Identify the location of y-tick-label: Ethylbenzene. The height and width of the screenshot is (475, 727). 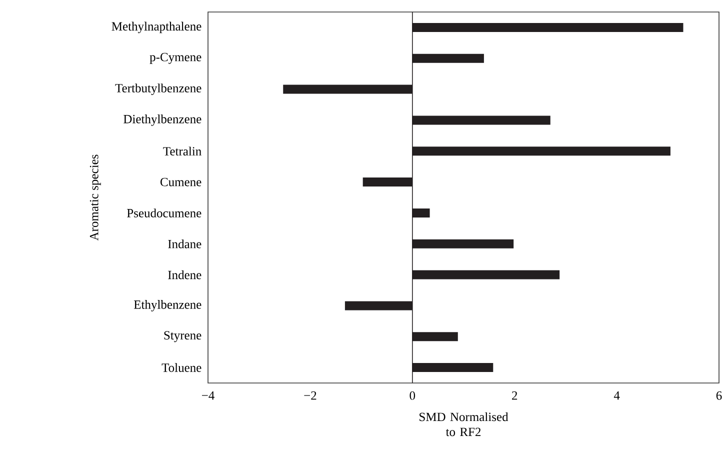
(168, 306).